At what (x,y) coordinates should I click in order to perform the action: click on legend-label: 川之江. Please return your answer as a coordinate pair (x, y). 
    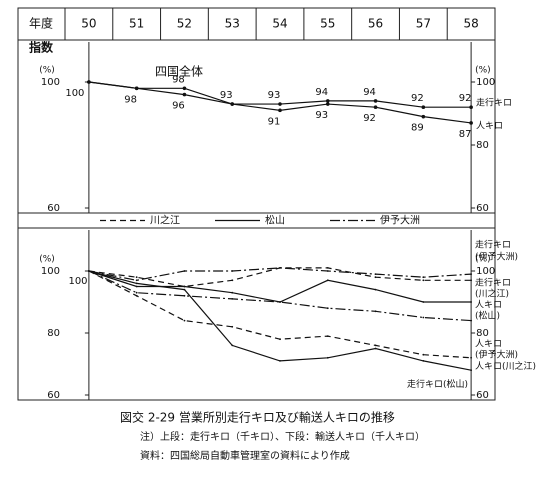
    Looking at the image, I should click on (165, 220).